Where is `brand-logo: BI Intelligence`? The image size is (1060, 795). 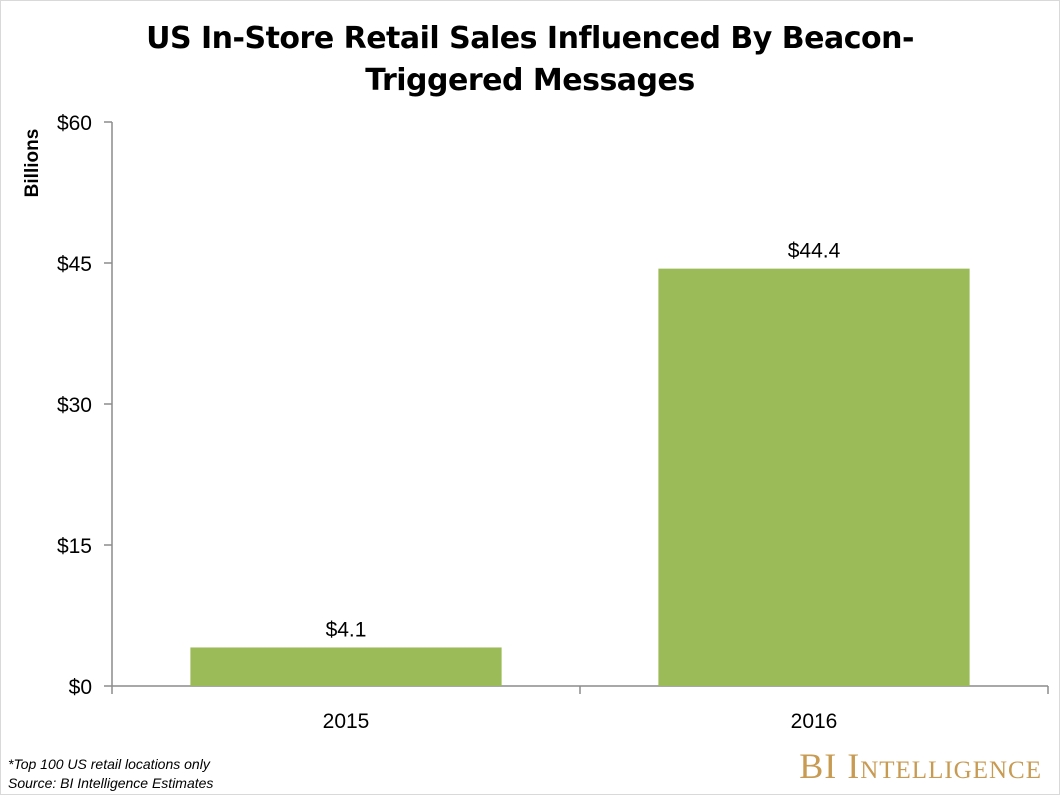
brand-logo: BI Intelligence is located at coordinates (920, 766).